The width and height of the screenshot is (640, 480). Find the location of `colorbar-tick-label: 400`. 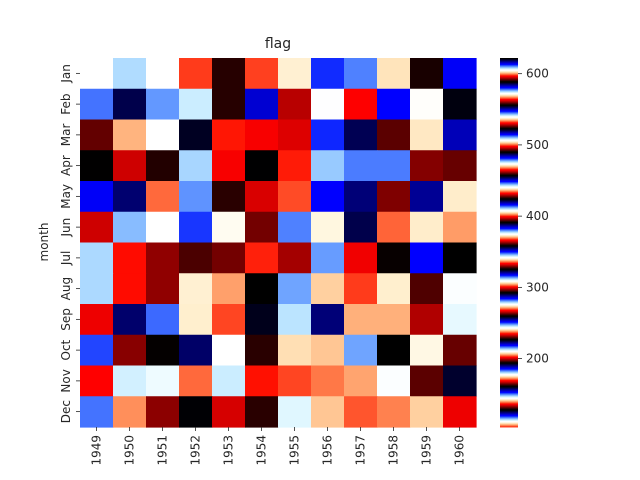

colorbar-tick-label: 400 is located at coordinates (537, 216).